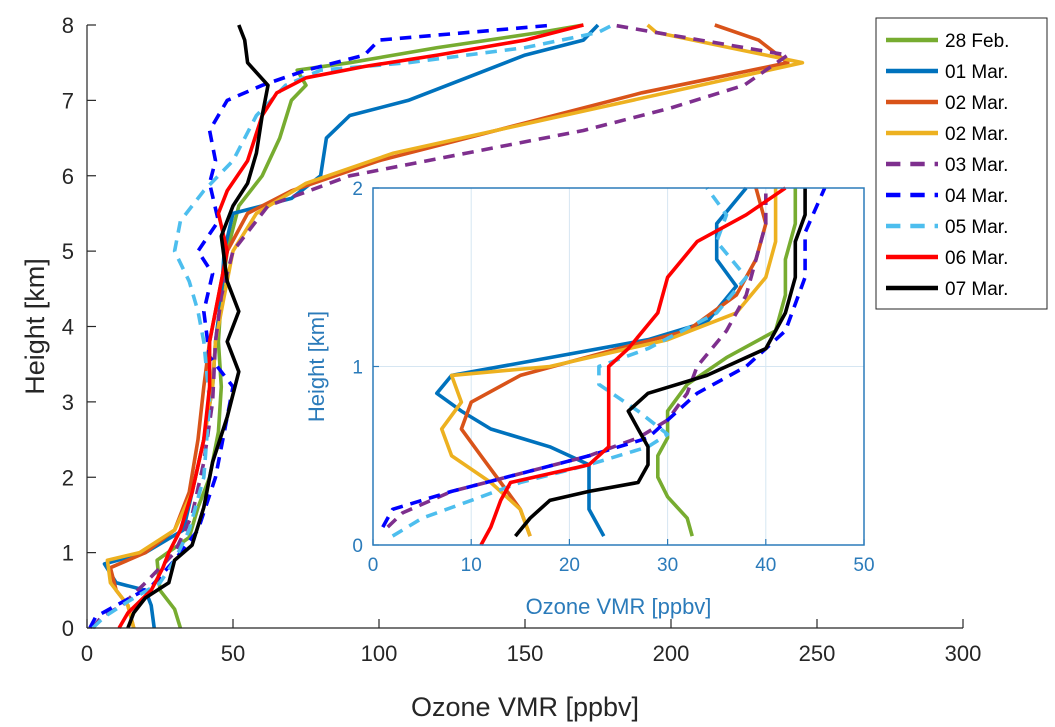 This screenshot has height=727, width=1055. I want to click on legend-label: 01 Mar., so click(976, 72).